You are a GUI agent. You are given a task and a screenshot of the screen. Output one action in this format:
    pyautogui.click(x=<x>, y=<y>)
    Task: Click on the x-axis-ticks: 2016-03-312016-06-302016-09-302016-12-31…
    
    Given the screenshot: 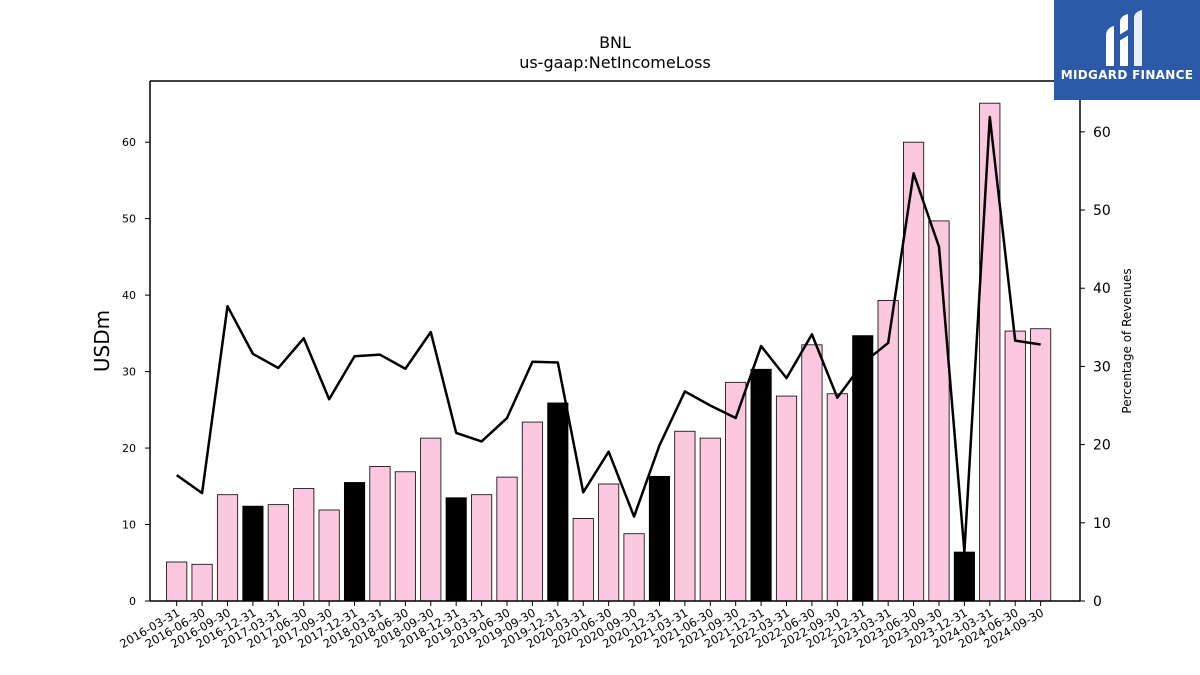 What is the action you would take?
    pyautogui.click(x=581, y=626)
    